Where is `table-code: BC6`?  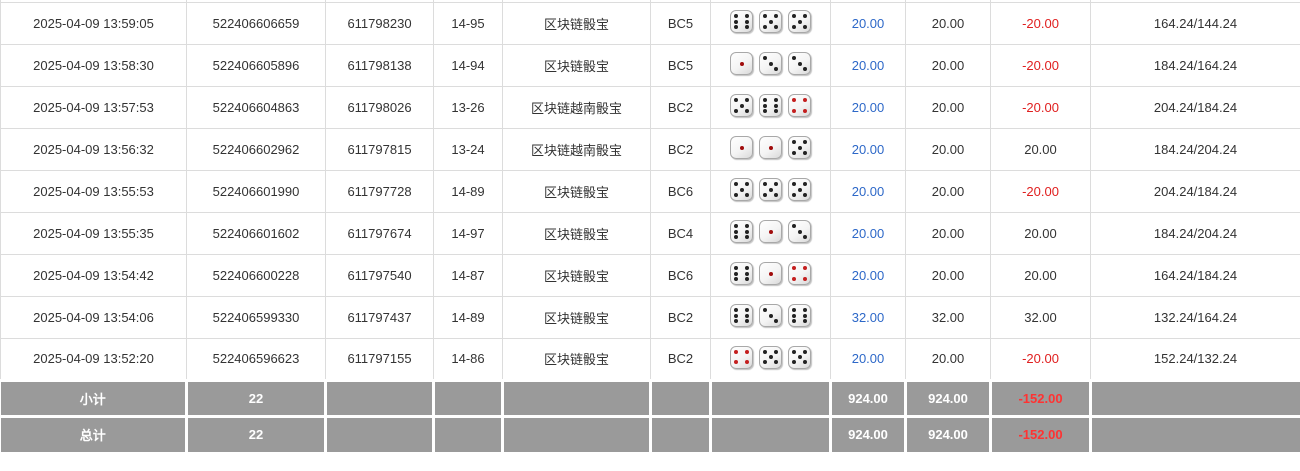
table-code: BC6 is located at coordinates (680, 191).